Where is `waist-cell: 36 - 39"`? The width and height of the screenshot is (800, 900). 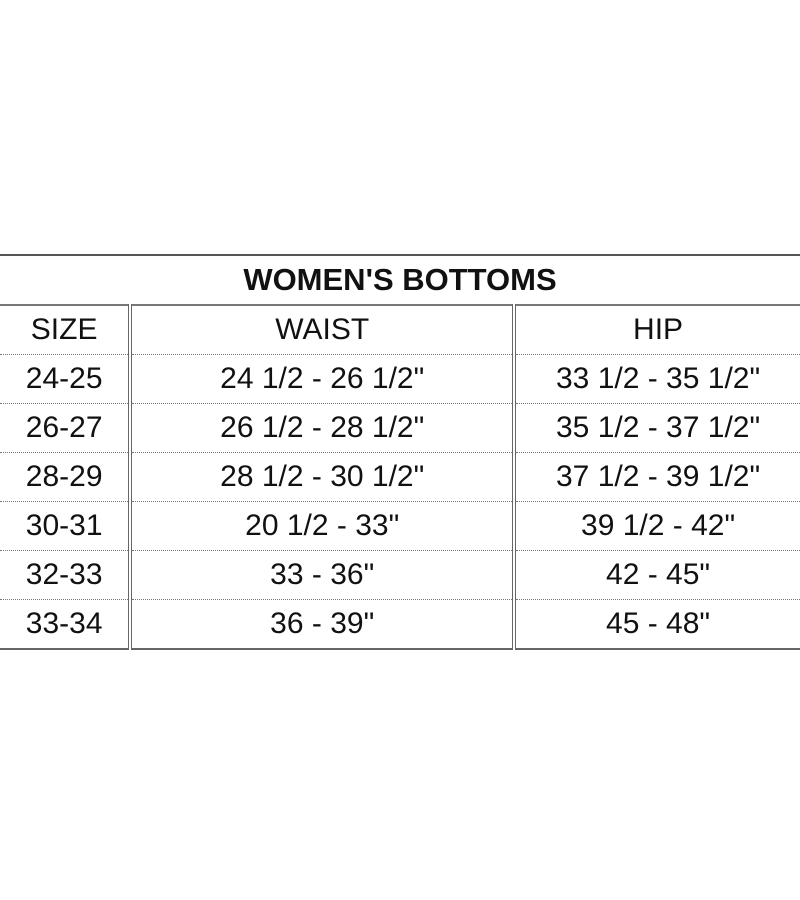
waist-cell: 36 - 39" is located at coordinates (323, 624).